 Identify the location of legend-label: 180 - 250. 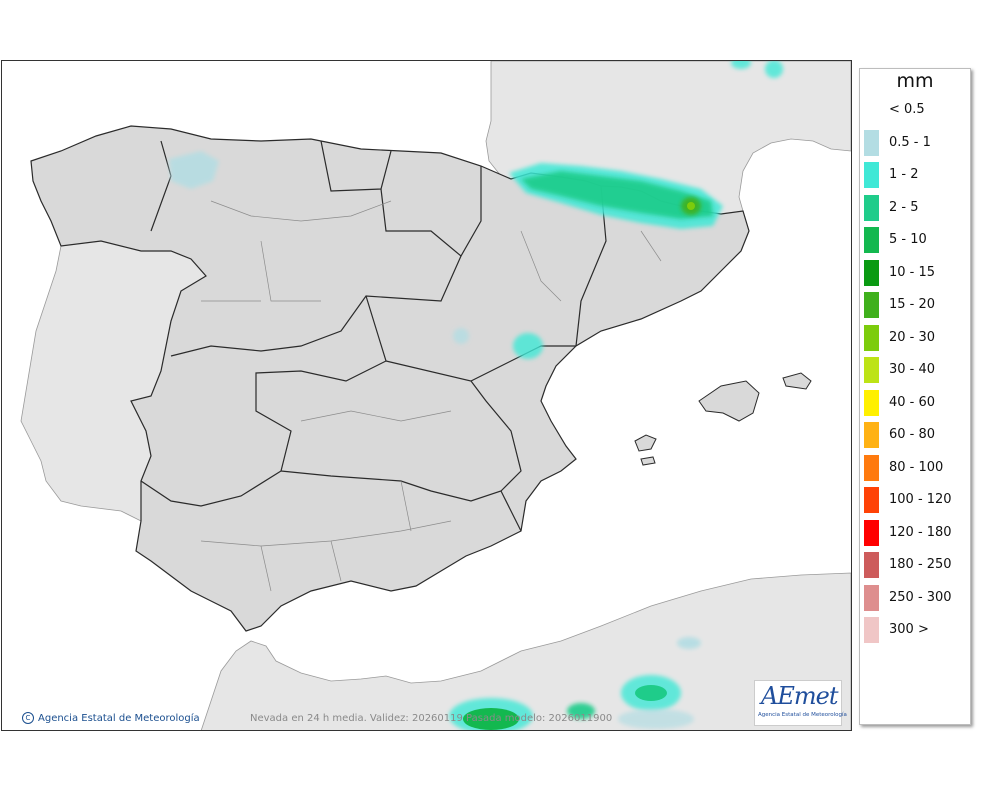
(920, 564).